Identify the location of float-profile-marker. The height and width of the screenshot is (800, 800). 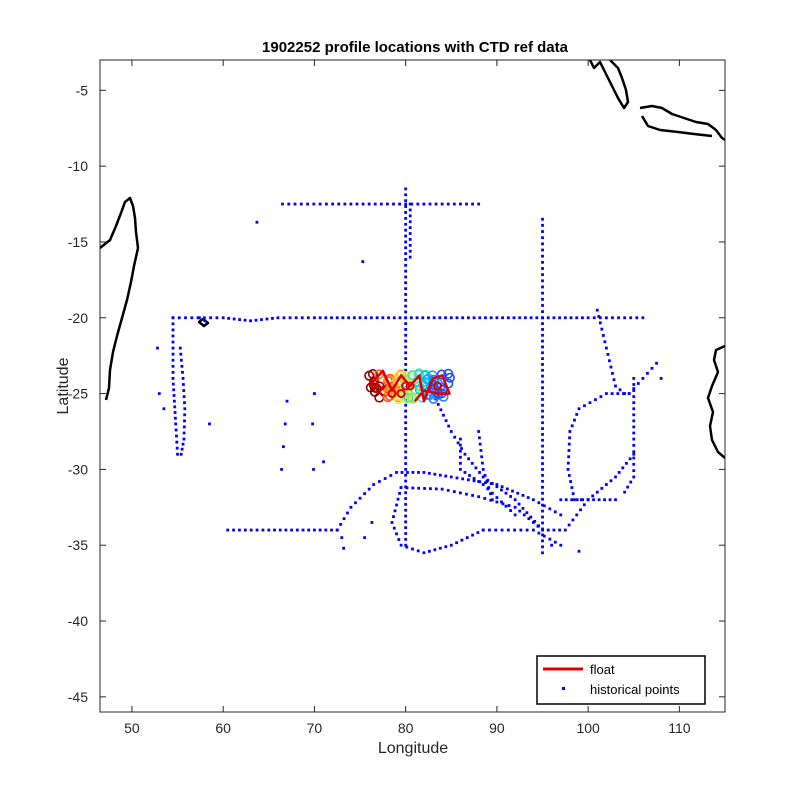
(397, 380).